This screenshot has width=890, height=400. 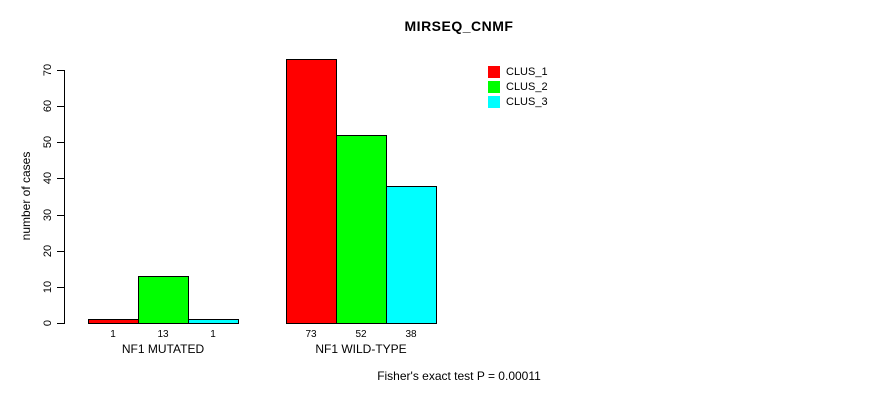 I want to click on bar-value-label: 13, so click(x=163, y=334).